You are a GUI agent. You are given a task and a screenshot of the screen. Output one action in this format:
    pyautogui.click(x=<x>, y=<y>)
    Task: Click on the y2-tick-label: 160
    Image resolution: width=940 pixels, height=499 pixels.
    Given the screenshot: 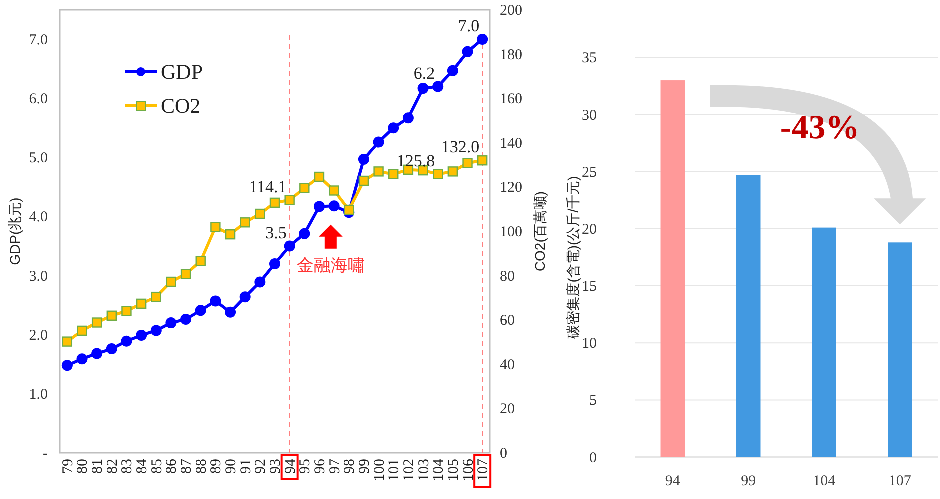 What is the action you would take?
    pyautogui.click(x=511, y=100)
    